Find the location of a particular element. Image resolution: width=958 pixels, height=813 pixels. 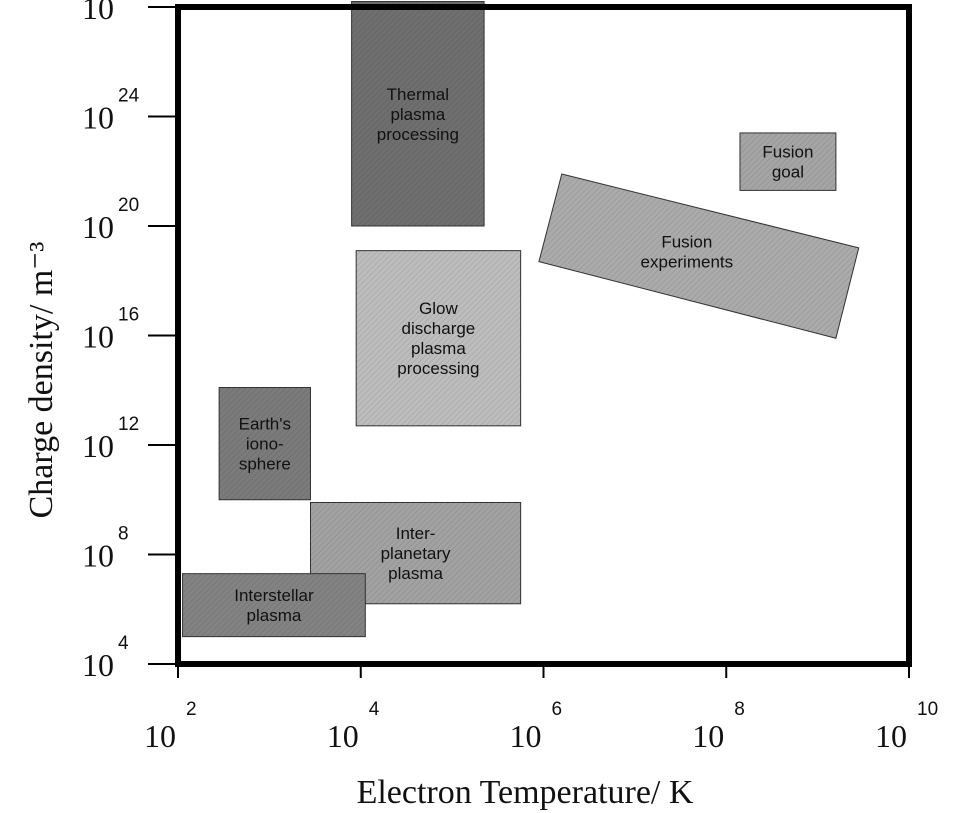

y-tick-label-exponent: 8 is located at coordinates (123, 534).